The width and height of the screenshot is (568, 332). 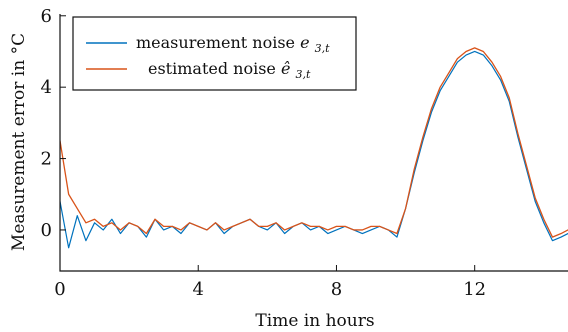 I want to click on x-axis-tick-label: 8, so click(x=336, y=289).